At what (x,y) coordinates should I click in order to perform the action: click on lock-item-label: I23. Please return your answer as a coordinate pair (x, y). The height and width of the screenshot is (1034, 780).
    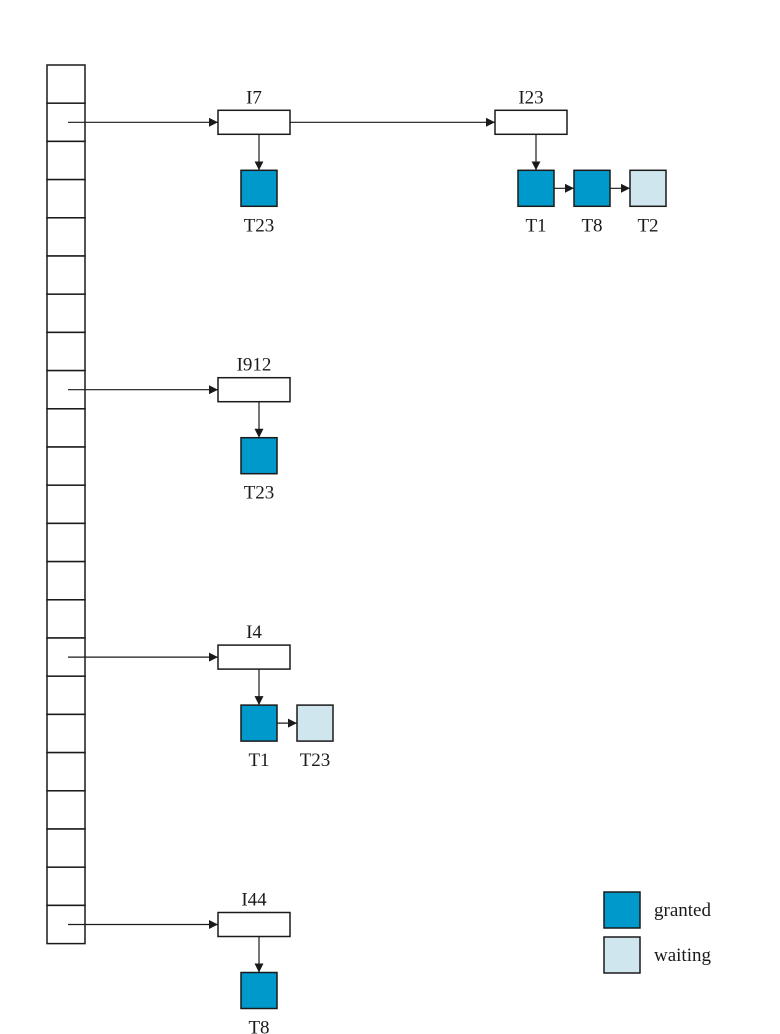
    Looking at the image, I should click on (530, 97).